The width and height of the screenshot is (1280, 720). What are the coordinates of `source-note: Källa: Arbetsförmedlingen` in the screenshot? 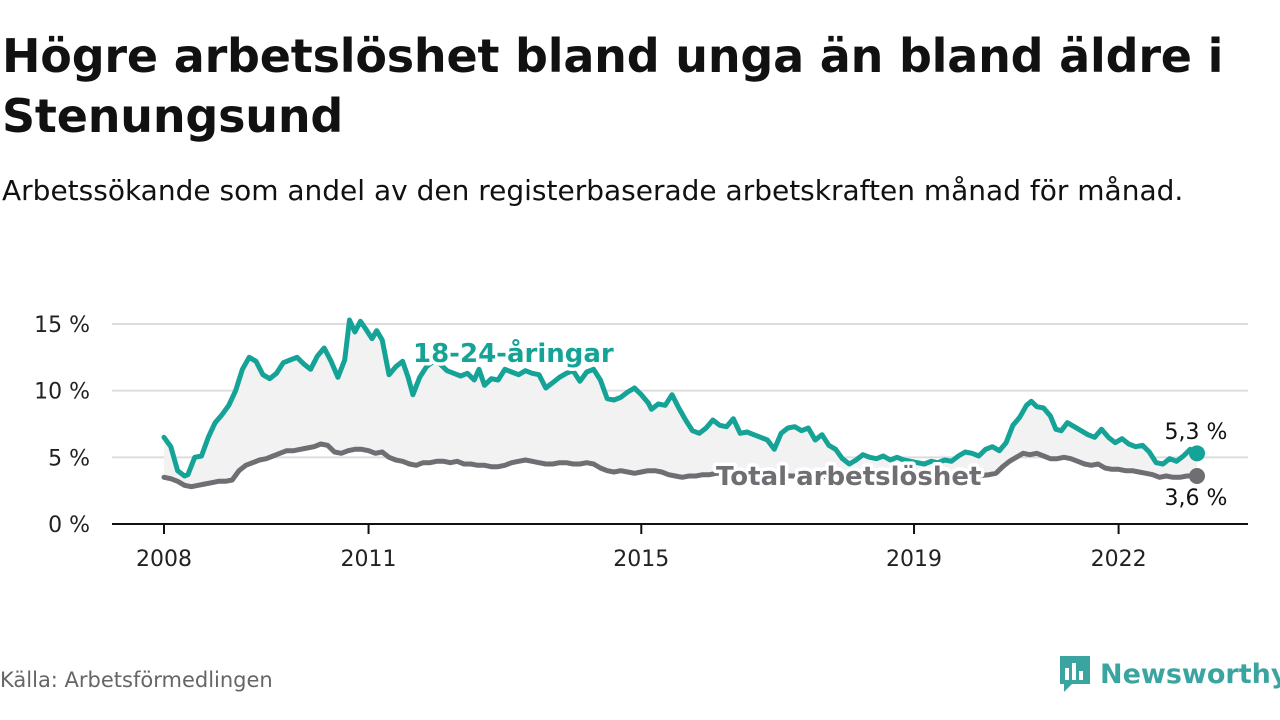 It's located at (136, 680).